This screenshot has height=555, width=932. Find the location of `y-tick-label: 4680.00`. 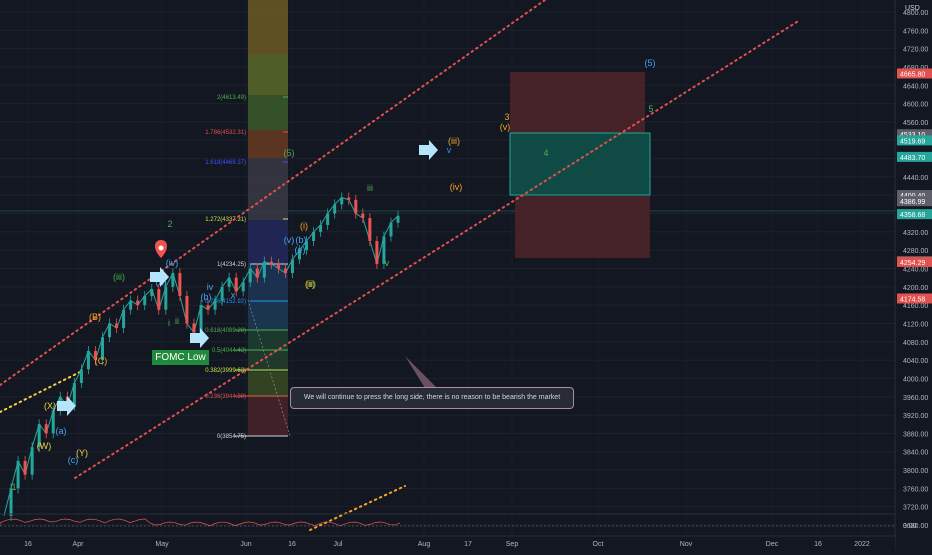

y-tick-label: 4680.00 is located at coordinates (915, 68).